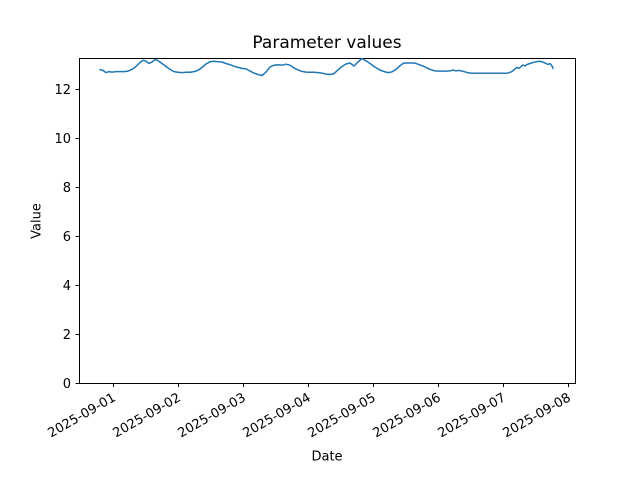 Image resolution: width=640 pixels, height=480 pixels. Describe the element at coordinates (537, 415) in the screenshot. I see `x-tick-label: 2025-09-08` at that location.